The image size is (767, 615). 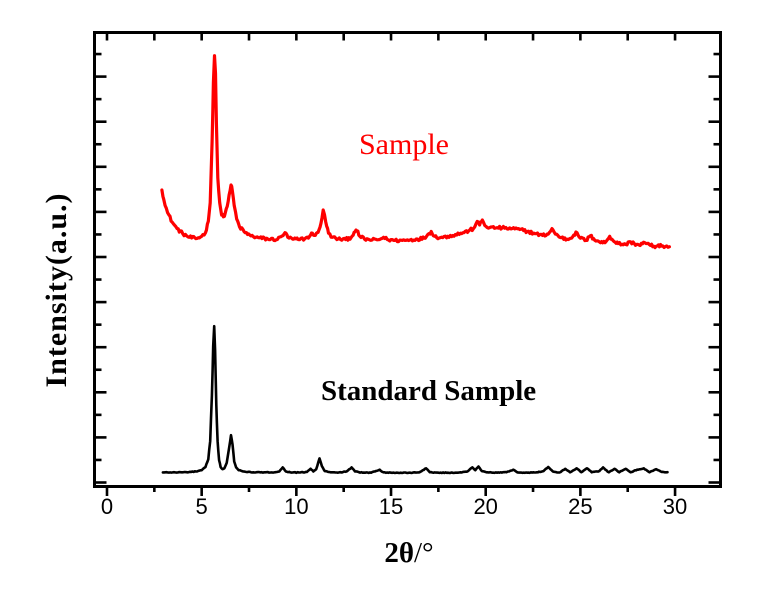 What do you see at coordinates (296, 506) in the screenshot?
I see `x-tick-label: 10` at bounding box center [296, 506].